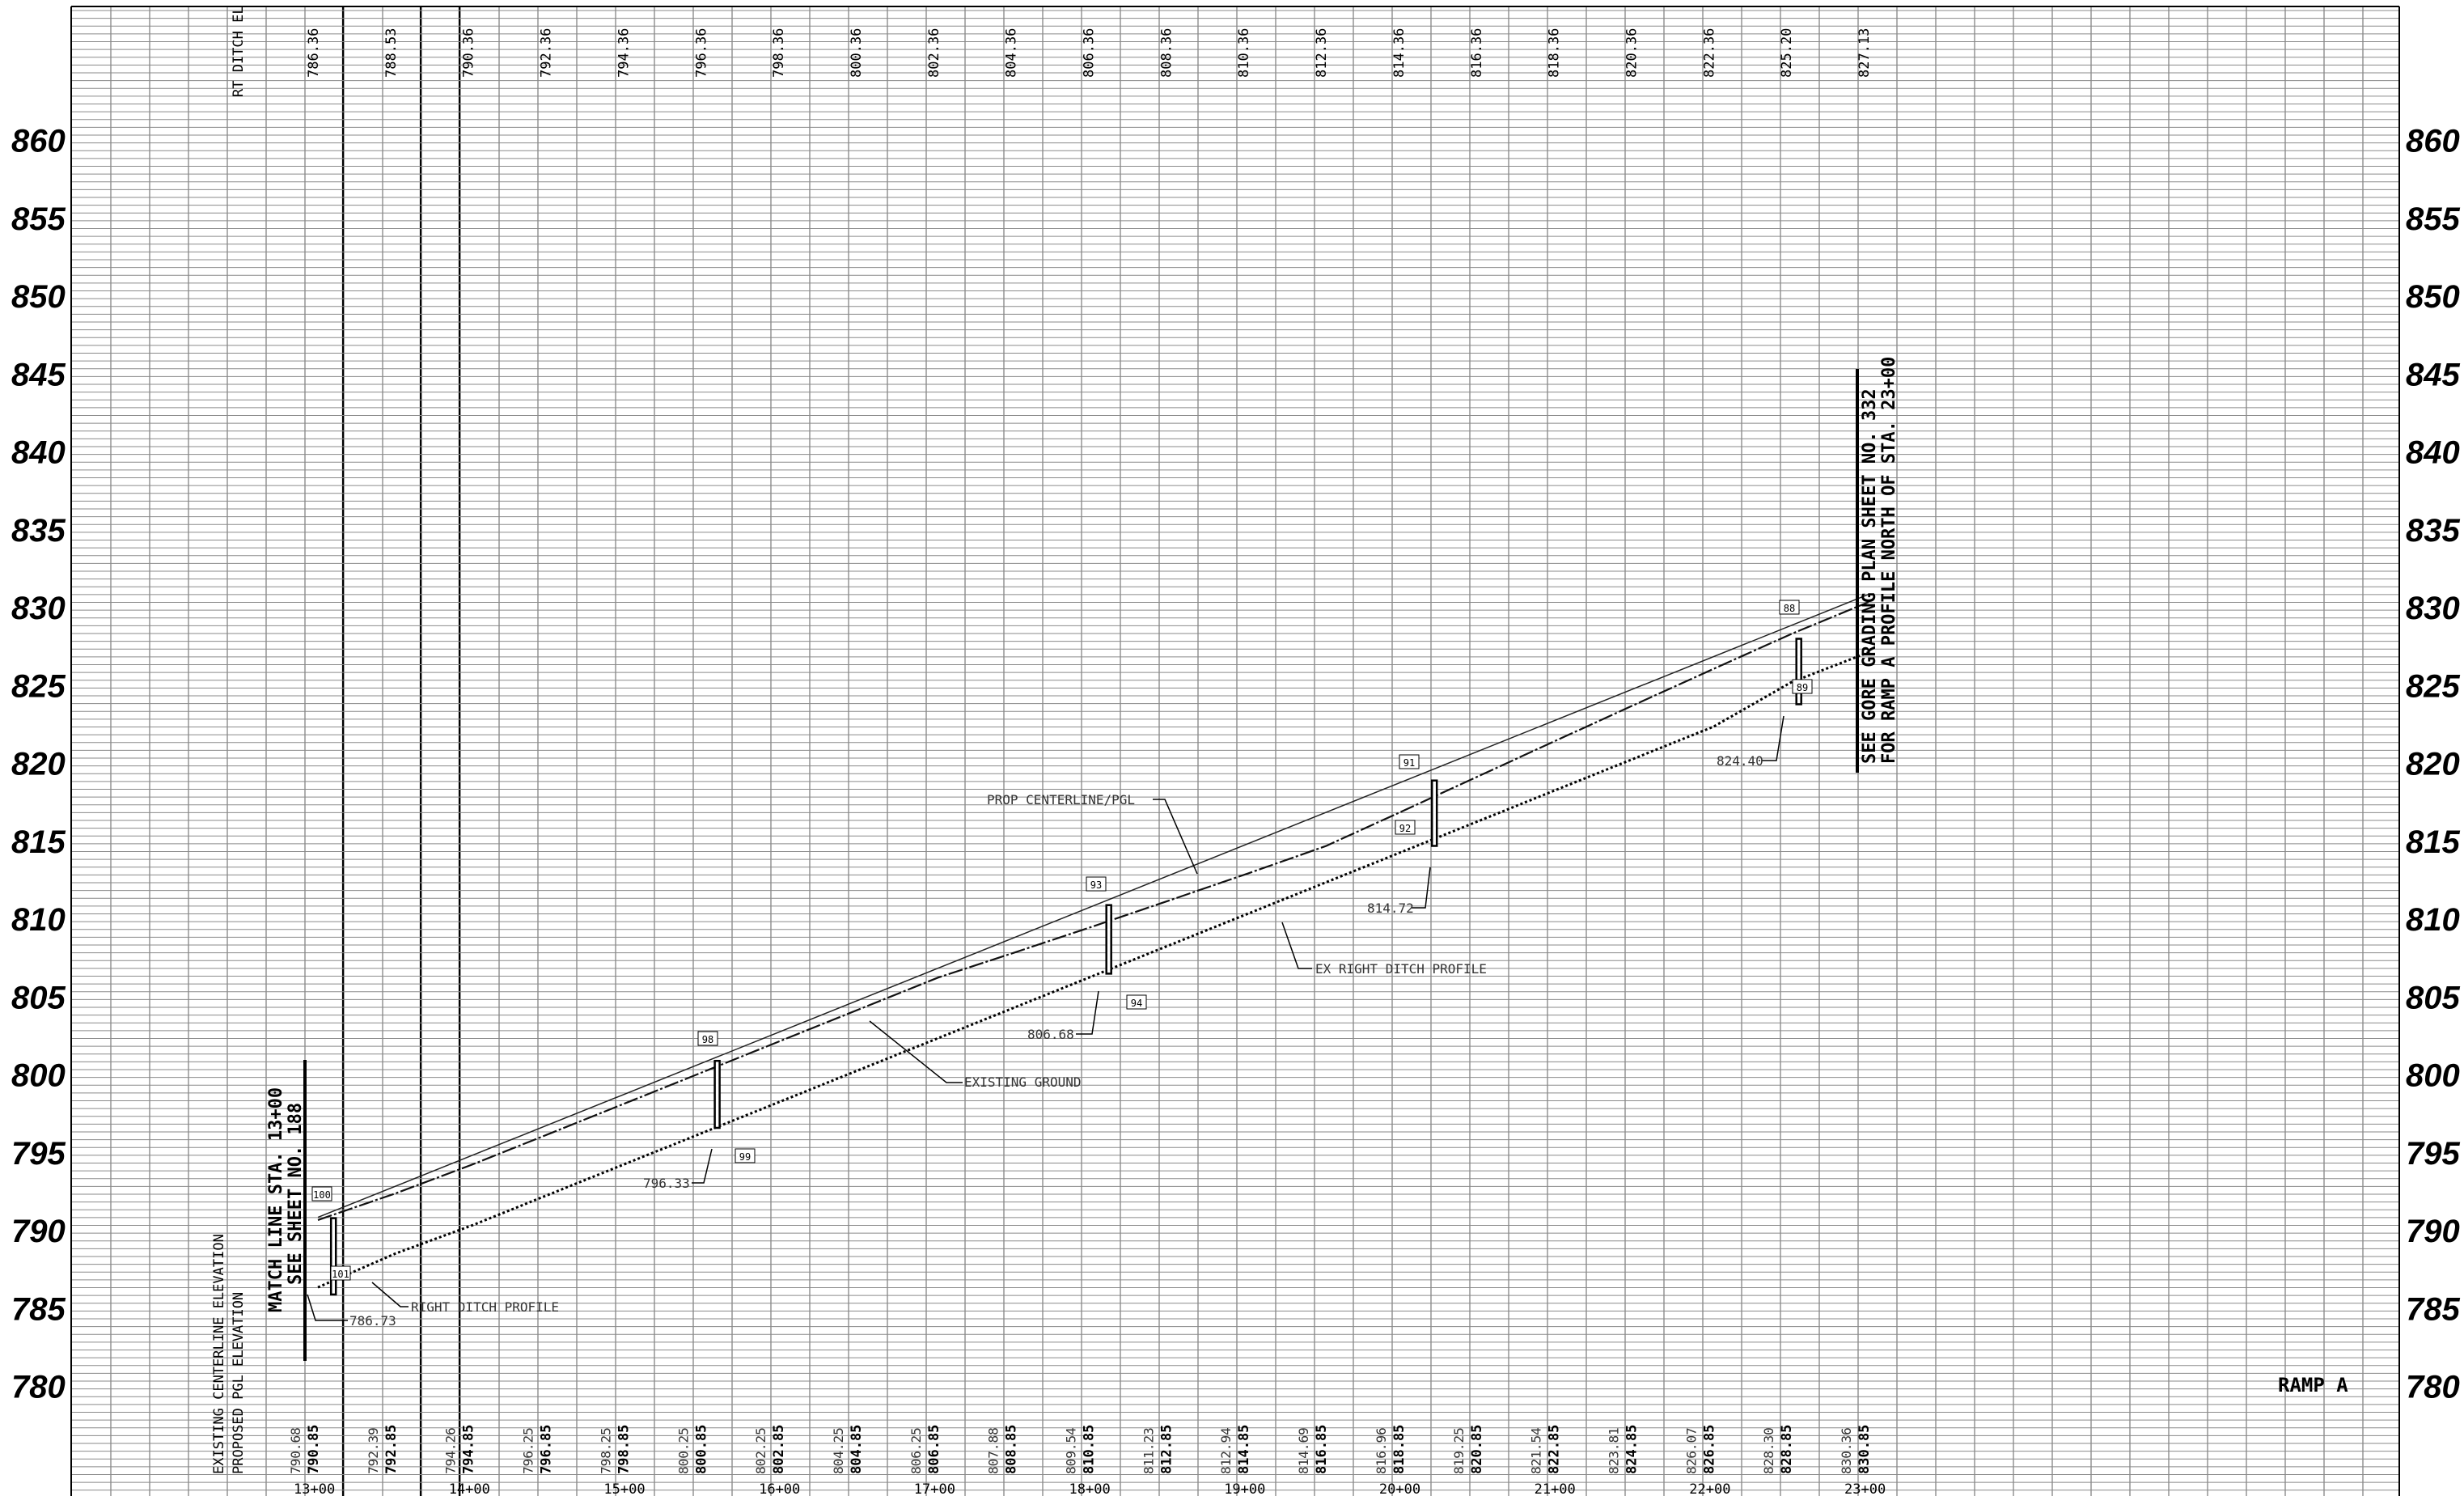 The height and width of the screenshot is (1496, 2464). What do you see at coordinates (1090, 53) in the screenshot?
I see `rt-ditch-value: 806.36` at bounding box center [1090, 53].